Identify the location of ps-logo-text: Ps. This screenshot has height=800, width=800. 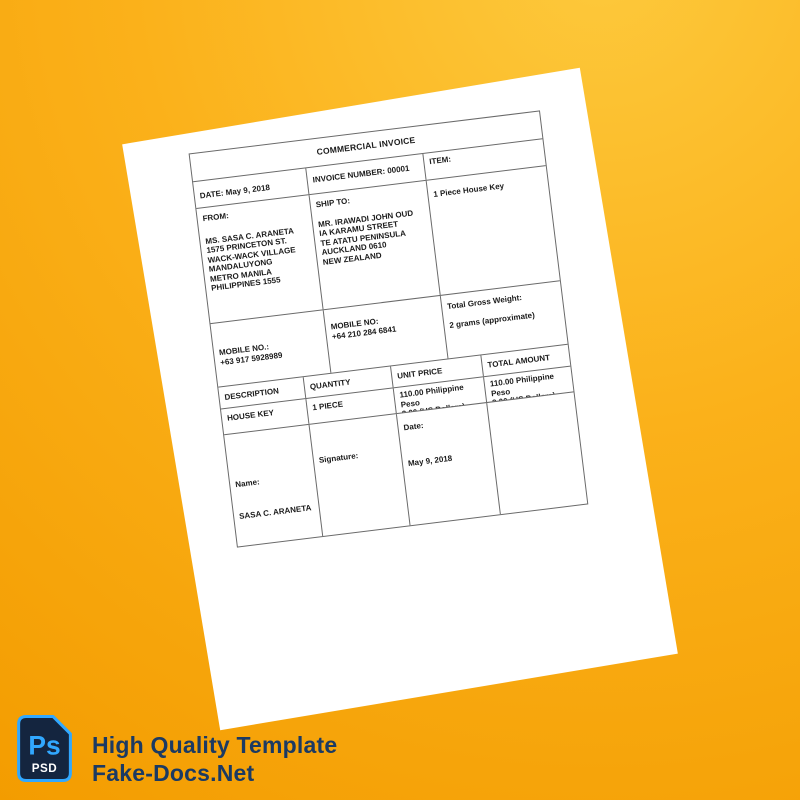
(44, 746).